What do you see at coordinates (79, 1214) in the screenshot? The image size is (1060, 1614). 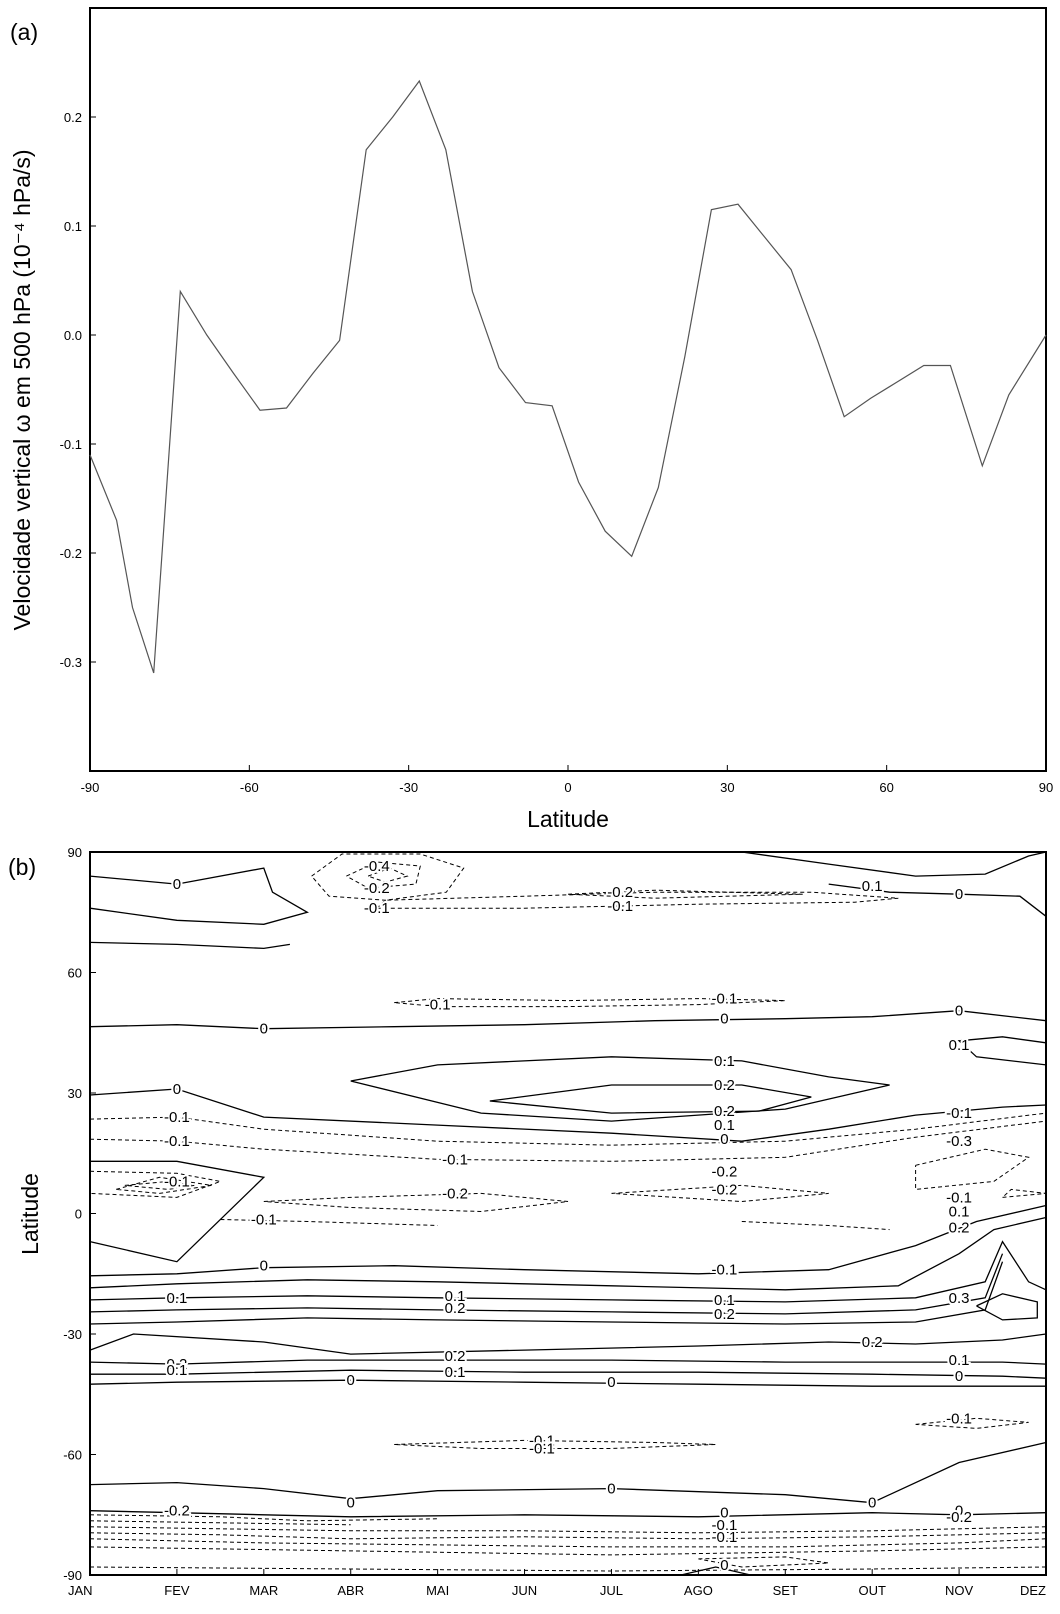 I see `panel-b-yticks: -90 -60 -30 0 30 60 90` at bounding box center [79, 1214].